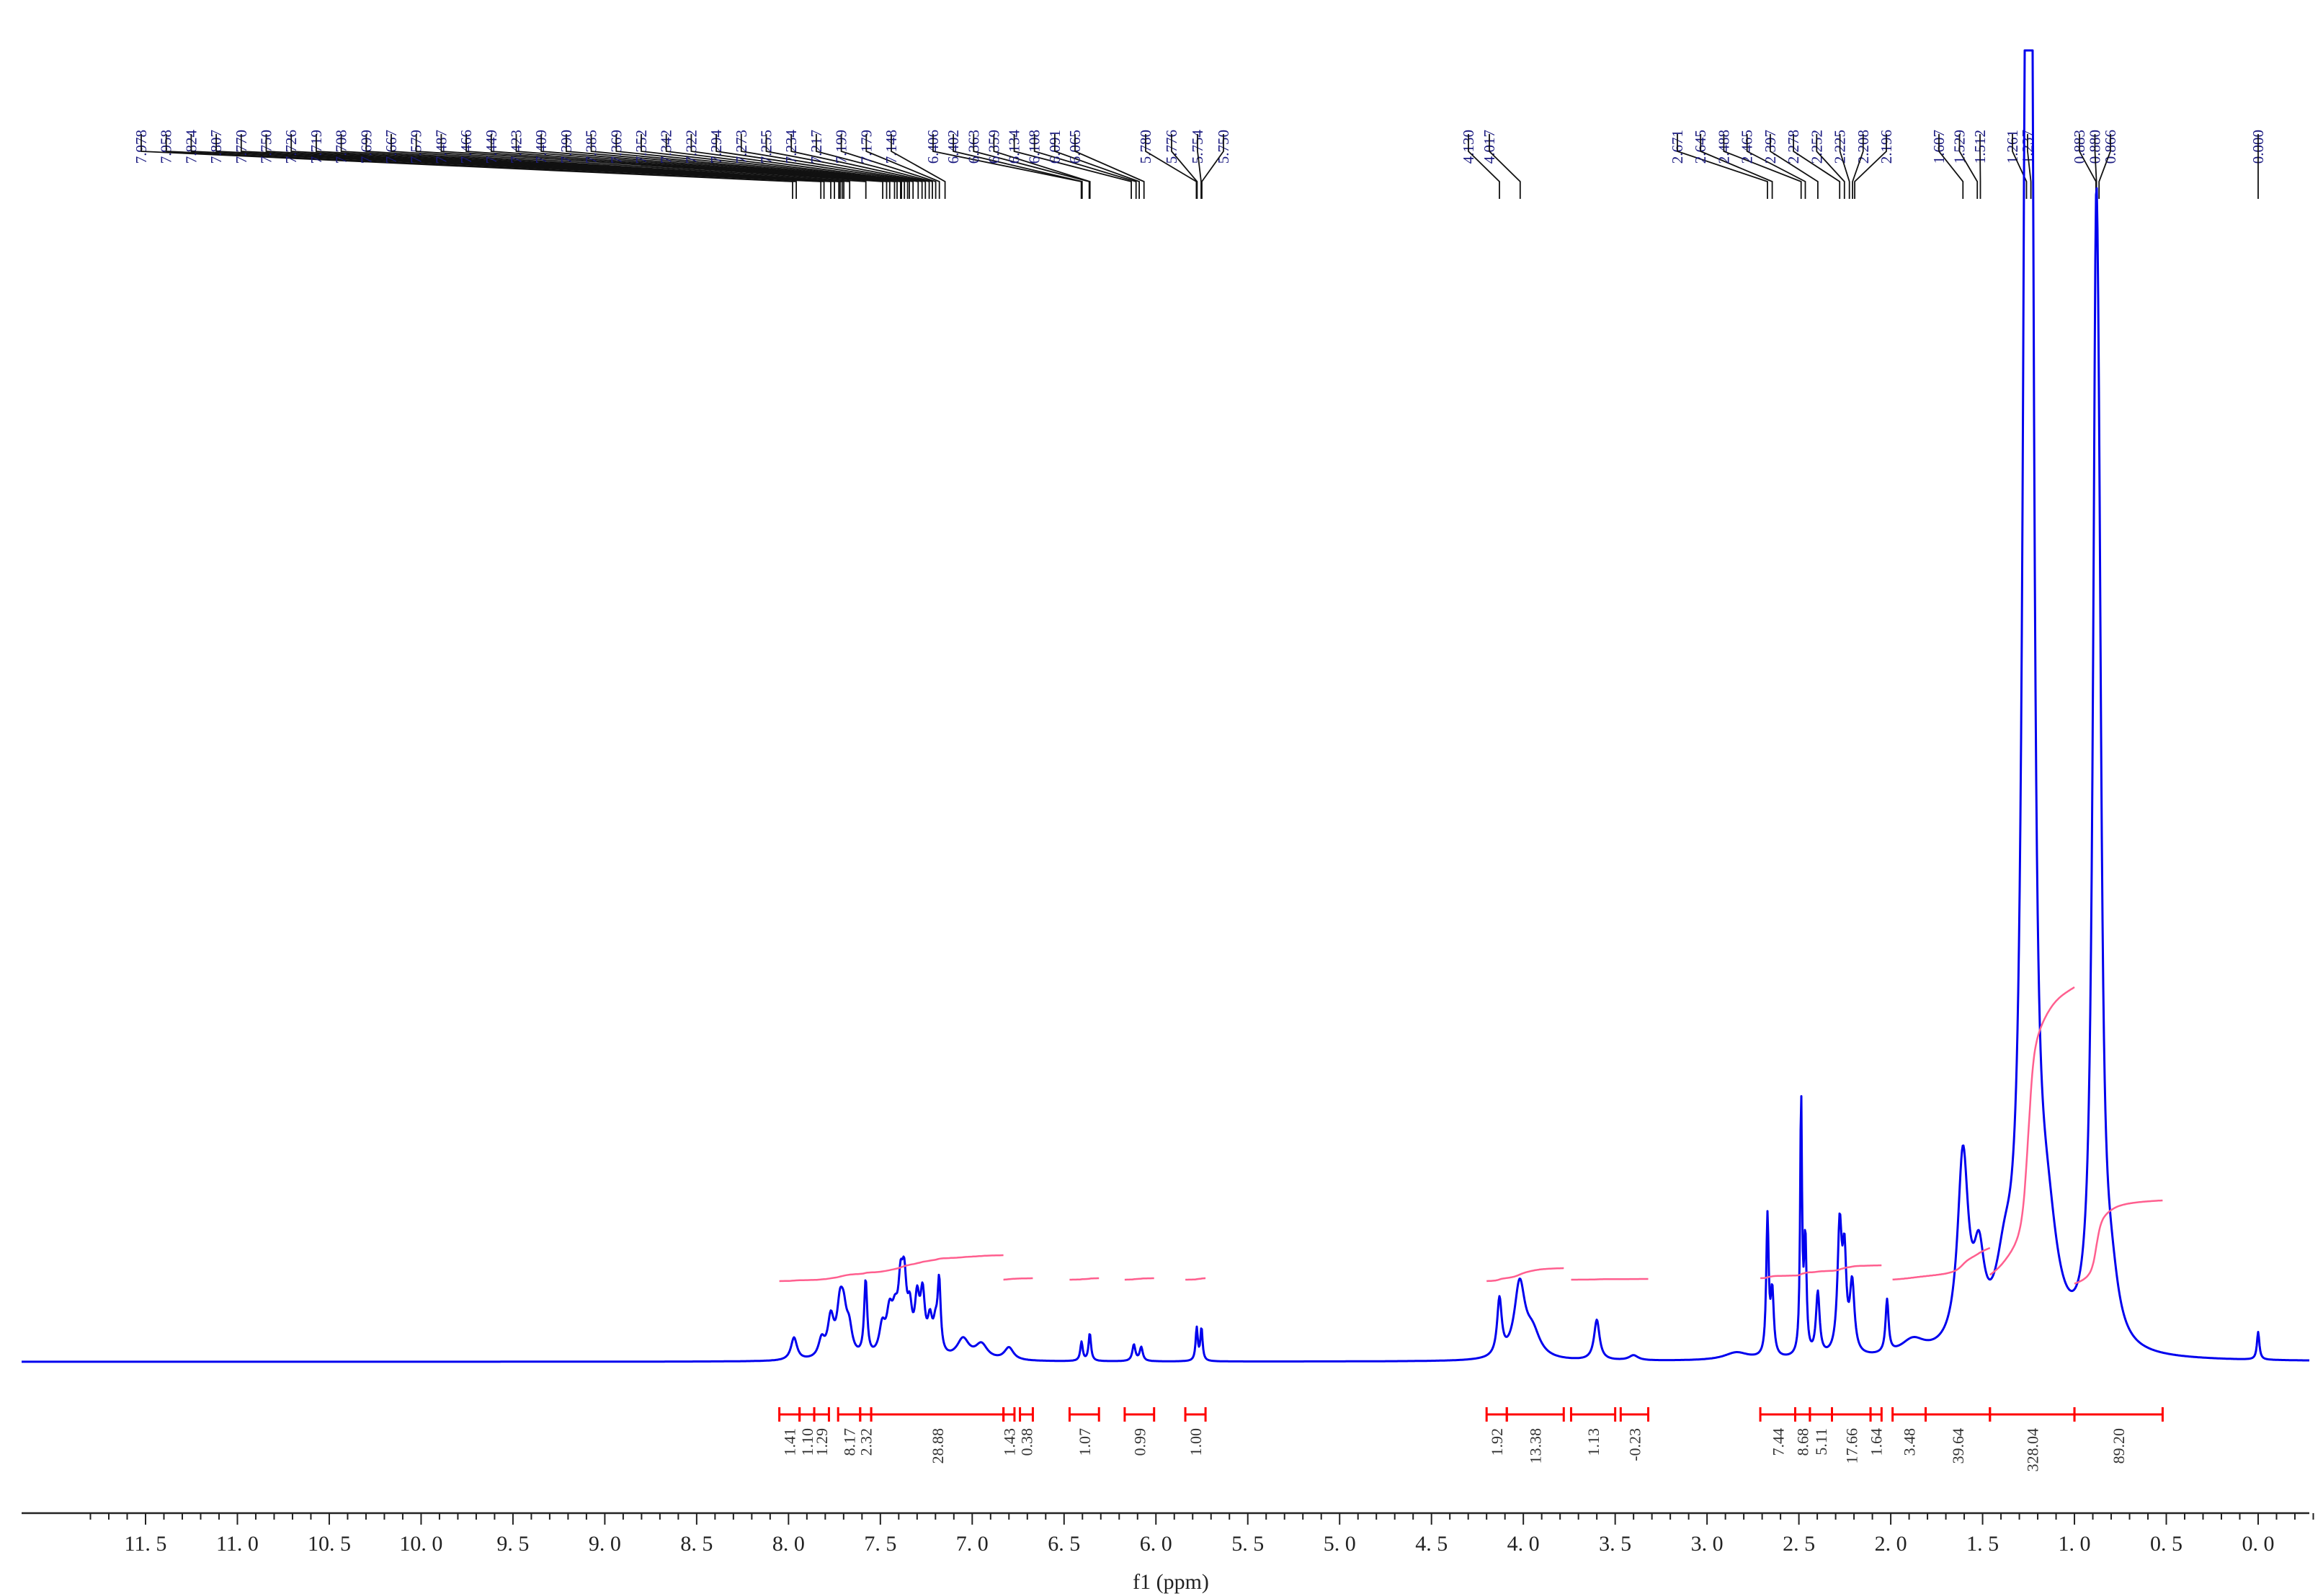 The image size is (2323, 1596). What do you see at coordinates (1064, 1544) in the screenshot?
I see `x-tick-label: 6. 5` at bounding box center [1064, 1544].